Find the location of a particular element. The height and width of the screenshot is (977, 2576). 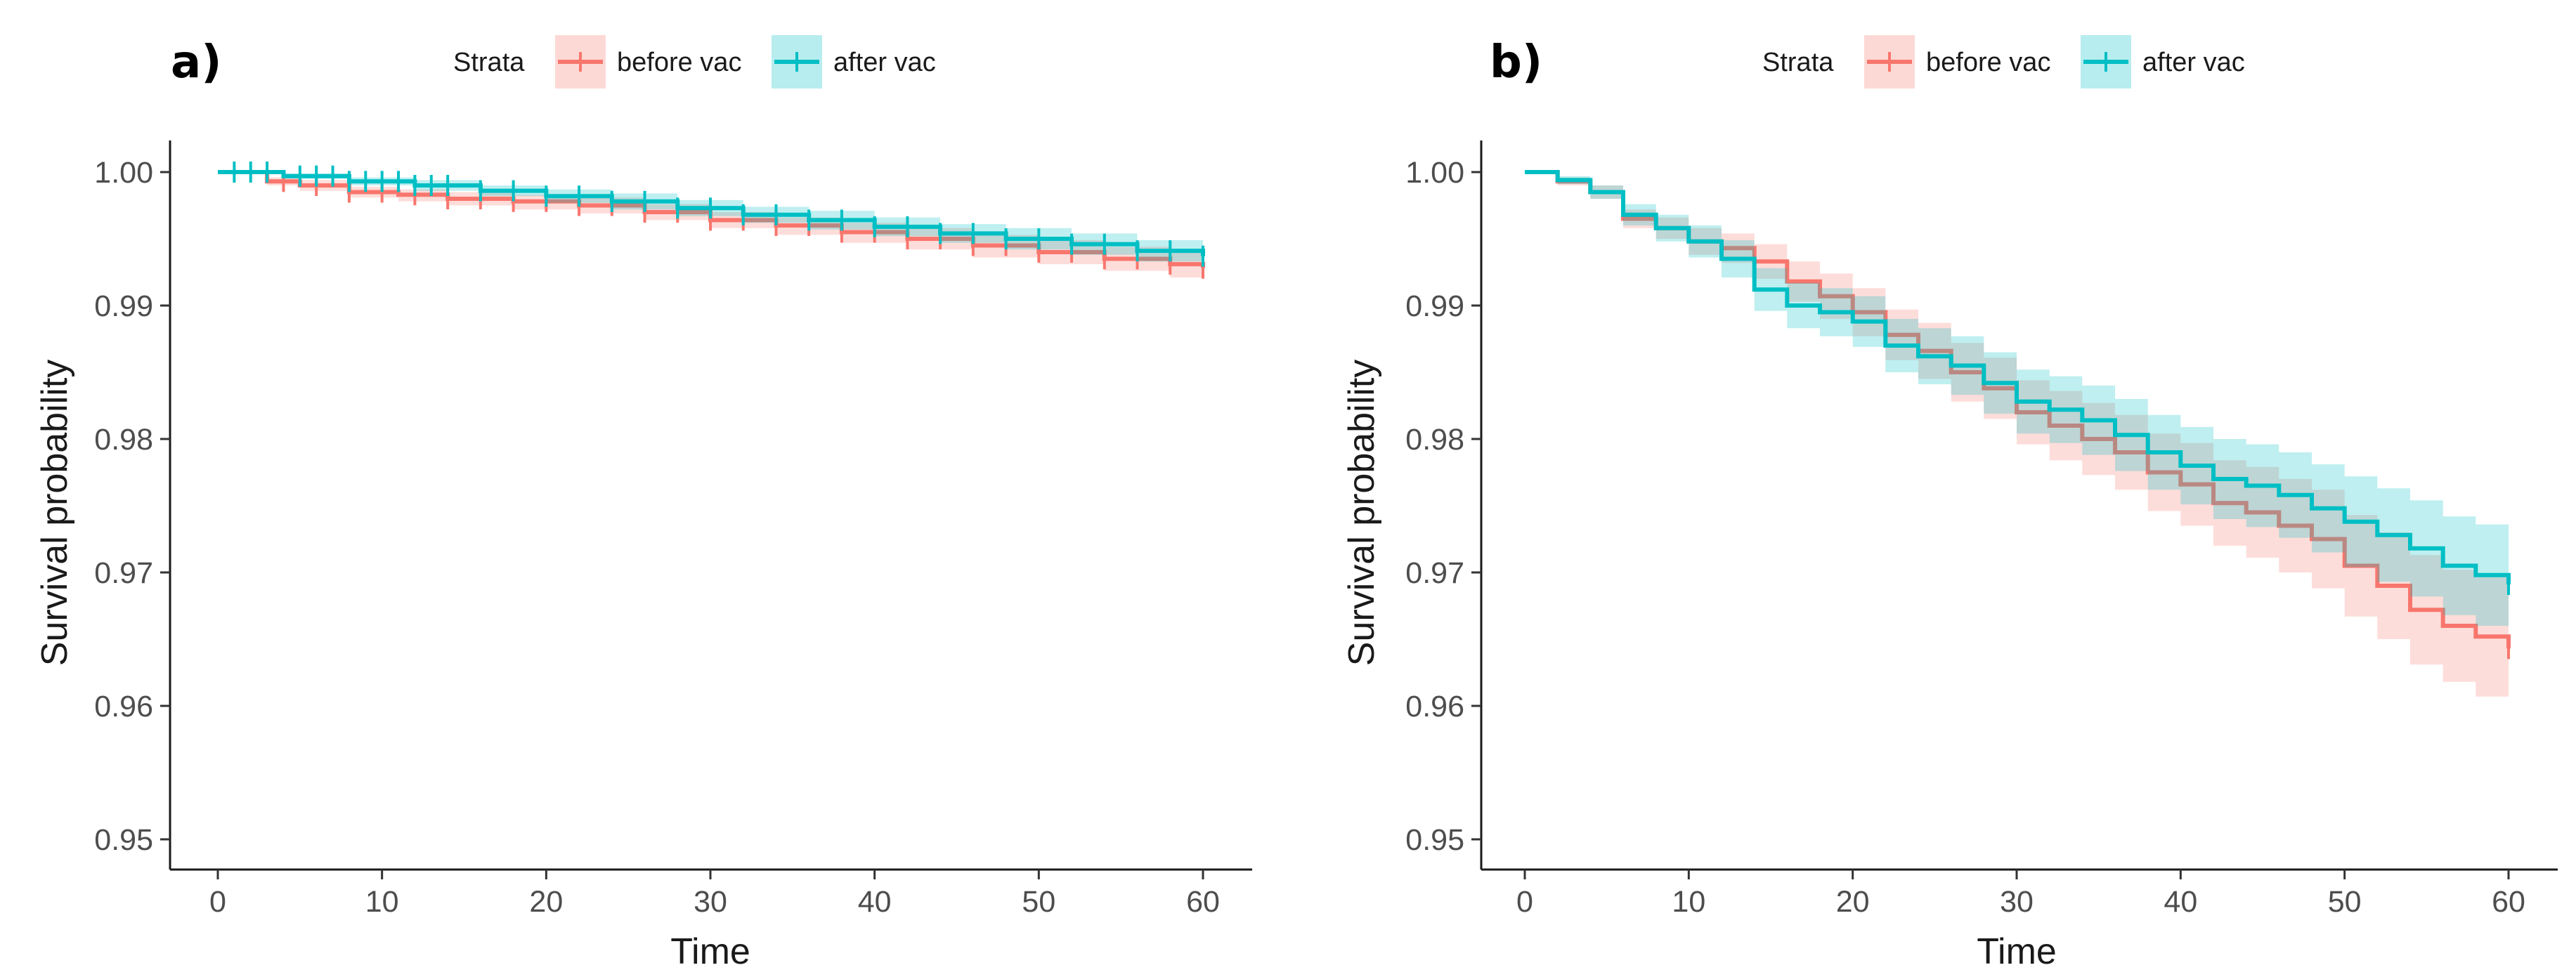

series-after-vac is located at coordinates (711, 215).